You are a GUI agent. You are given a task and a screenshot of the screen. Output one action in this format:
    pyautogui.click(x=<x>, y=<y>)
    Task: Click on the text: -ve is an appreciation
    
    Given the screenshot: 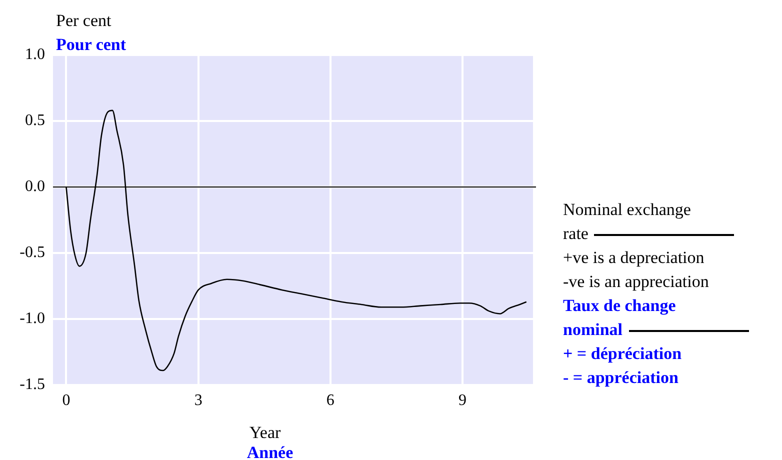 What is the action you would take?
    pyautogui.click(x=636, y=282)
    